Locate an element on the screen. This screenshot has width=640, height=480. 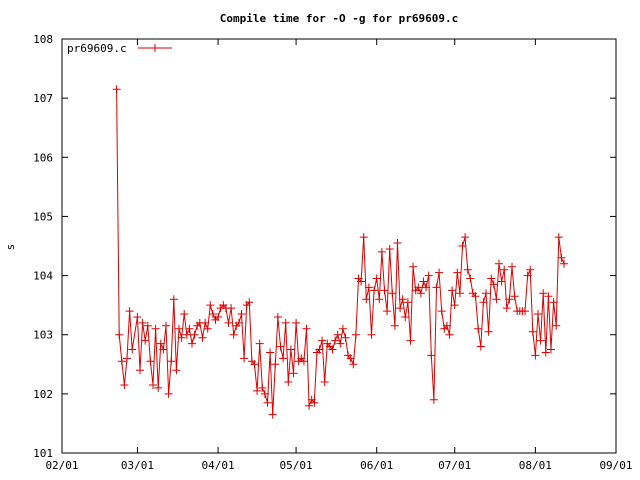
x-tick-label: 03/01 is located at coordinates (137, 465).